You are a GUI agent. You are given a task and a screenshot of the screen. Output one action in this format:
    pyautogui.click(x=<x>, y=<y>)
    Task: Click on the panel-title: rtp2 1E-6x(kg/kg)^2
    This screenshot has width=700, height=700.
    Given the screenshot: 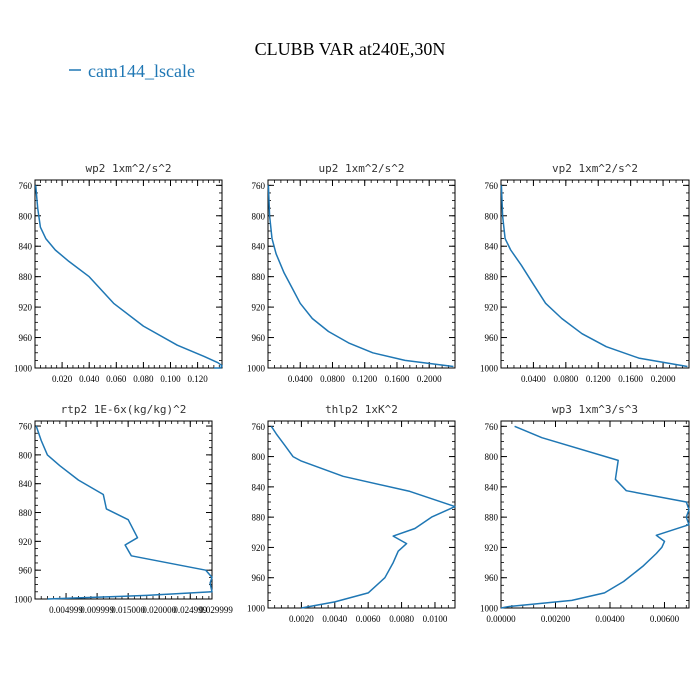 What is the action you would take?
    pyautogui.click(x=124, y=409)
    